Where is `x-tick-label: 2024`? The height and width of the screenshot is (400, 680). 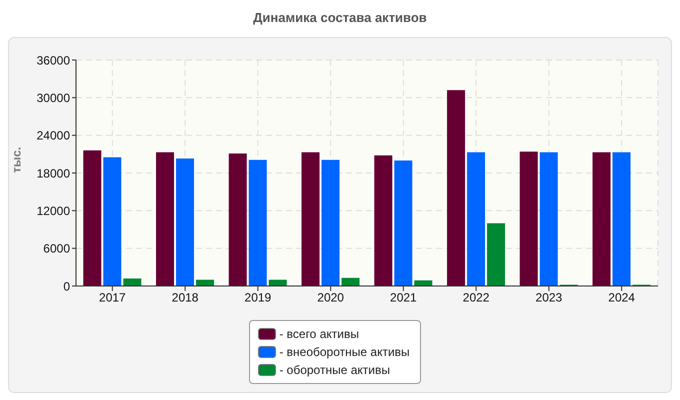
x-tick-label: 2024 is located at coordinates (622, 297).